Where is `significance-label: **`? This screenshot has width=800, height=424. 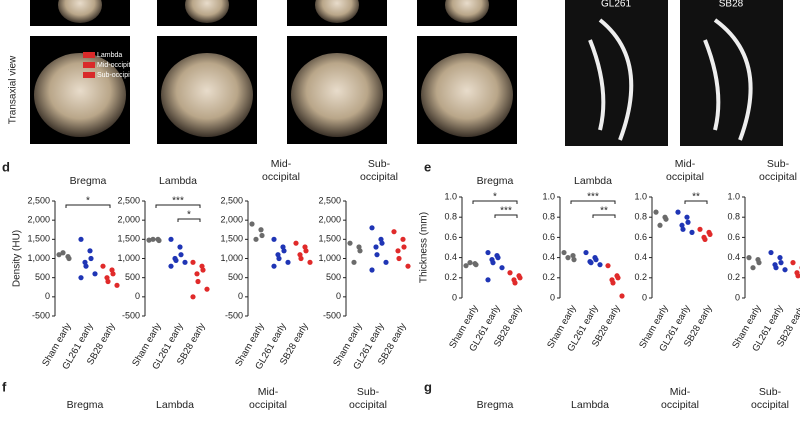
significance-label: ** is located at coordinates (604, 211).